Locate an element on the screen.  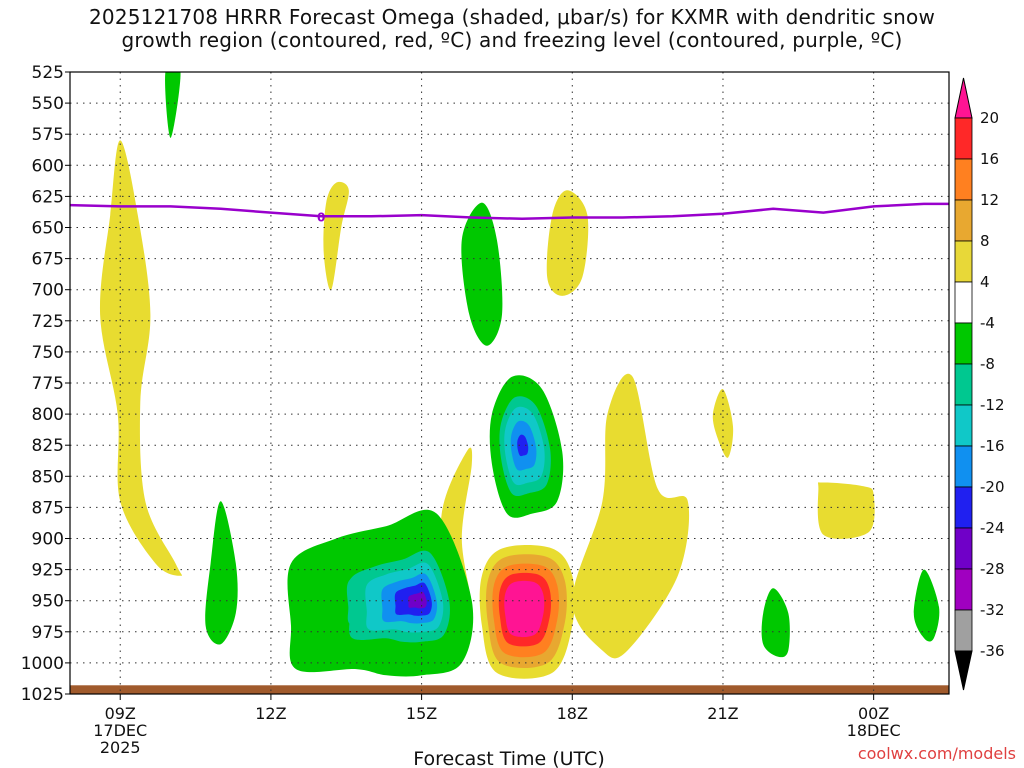
y-tick-label-775: 775 is located at coordinates (48, 384).